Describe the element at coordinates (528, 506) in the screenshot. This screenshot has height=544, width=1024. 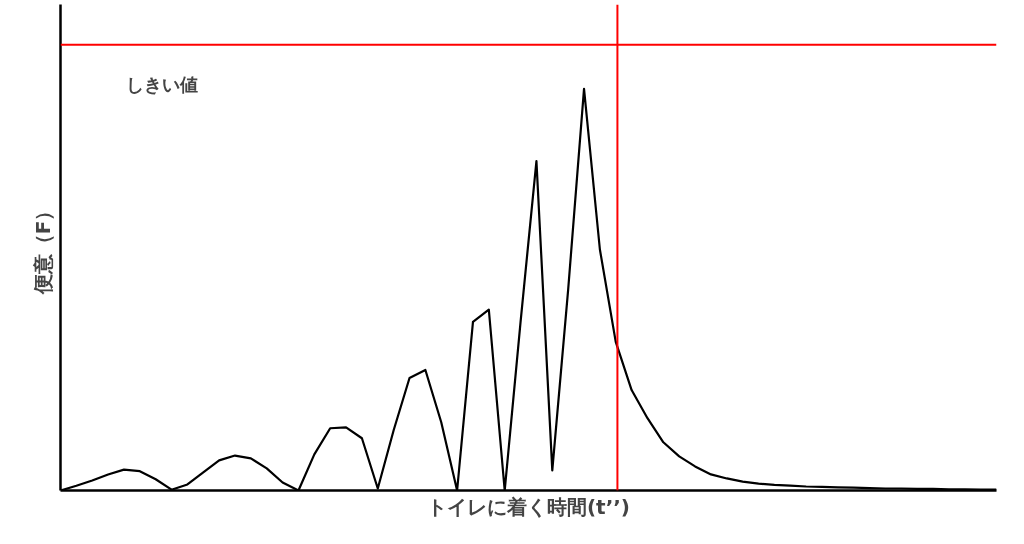
I see `x-axis-title: トイレに着く時間(t’’)` at that location.